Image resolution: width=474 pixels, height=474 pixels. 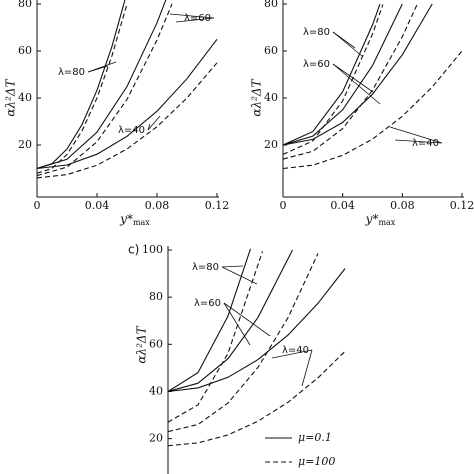 I want to click on panel-label: c), so click(x=133, y=250).